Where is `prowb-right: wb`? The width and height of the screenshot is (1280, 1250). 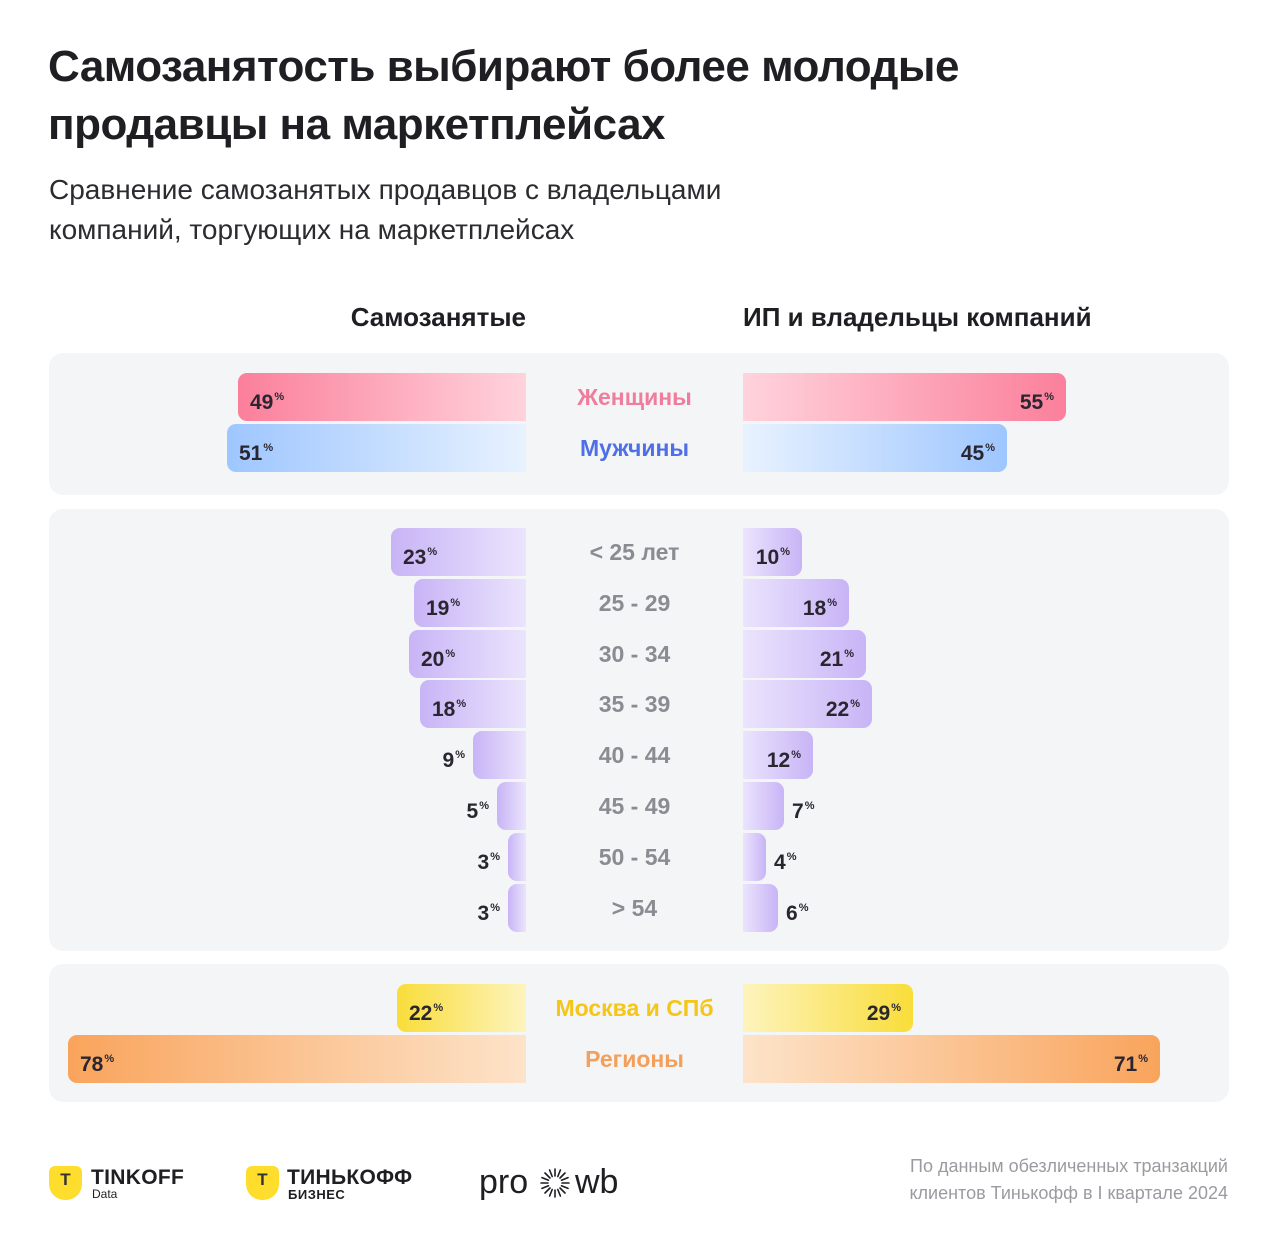
prowb-right: wb is located at coordinates (597, 1182).